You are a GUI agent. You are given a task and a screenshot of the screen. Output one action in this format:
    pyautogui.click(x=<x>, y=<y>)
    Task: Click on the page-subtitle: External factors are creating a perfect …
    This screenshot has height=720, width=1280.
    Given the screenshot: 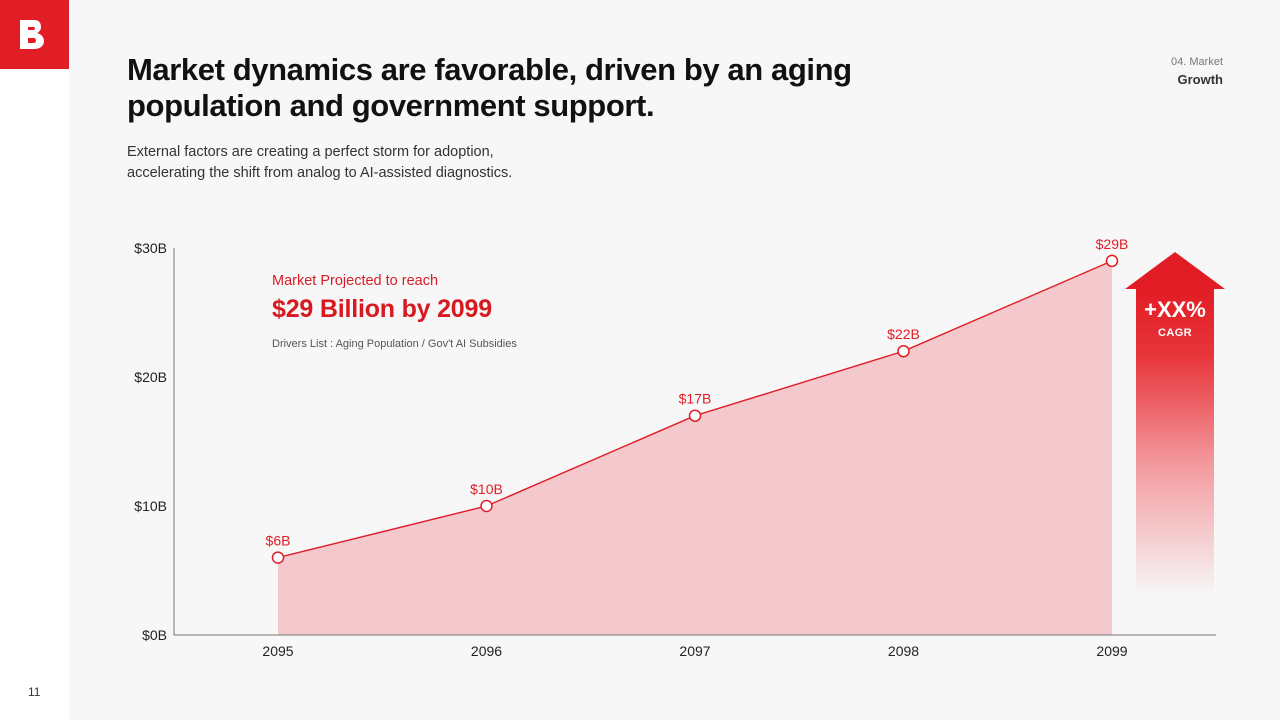 What is the action you would take?
    pyautogui.click(x=362, y=163)
    